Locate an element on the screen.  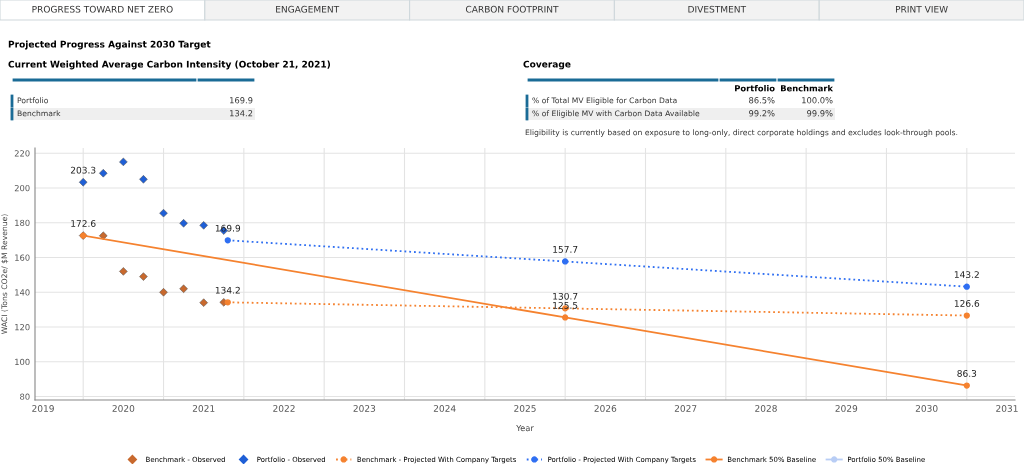
data-label: 125.5 is located at coordinates (565, 305).